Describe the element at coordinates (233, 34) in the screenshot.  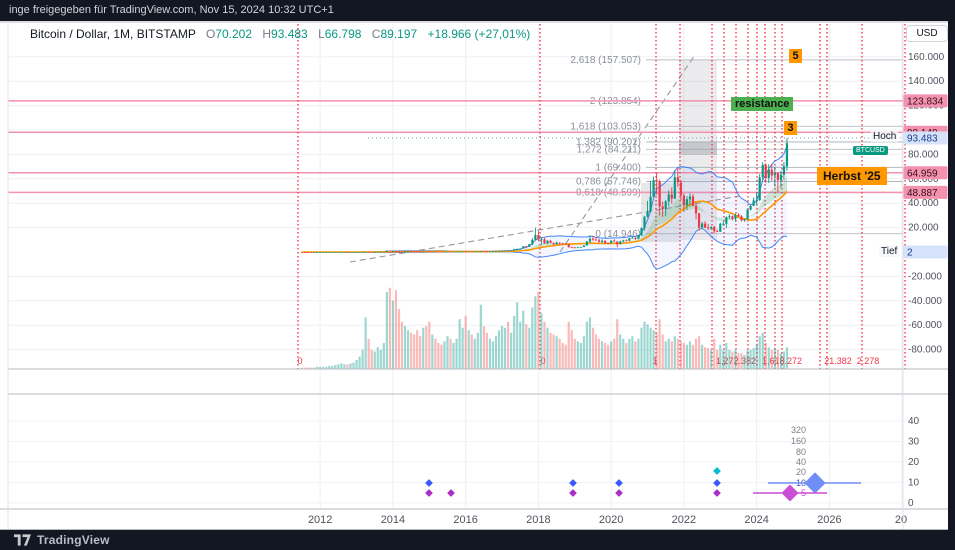
I see `ohlc-open-value: 70.202` at that location.